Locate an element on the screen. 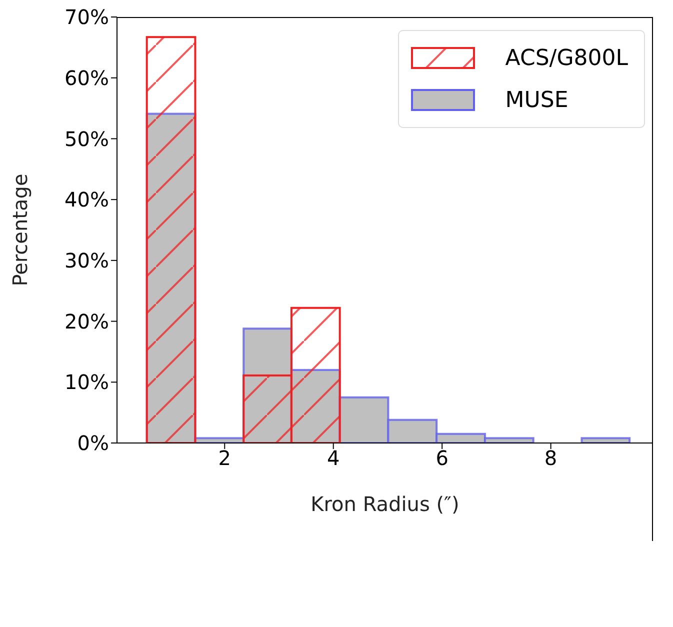  legend-label: MUSE is located at coordinates (536, 100).